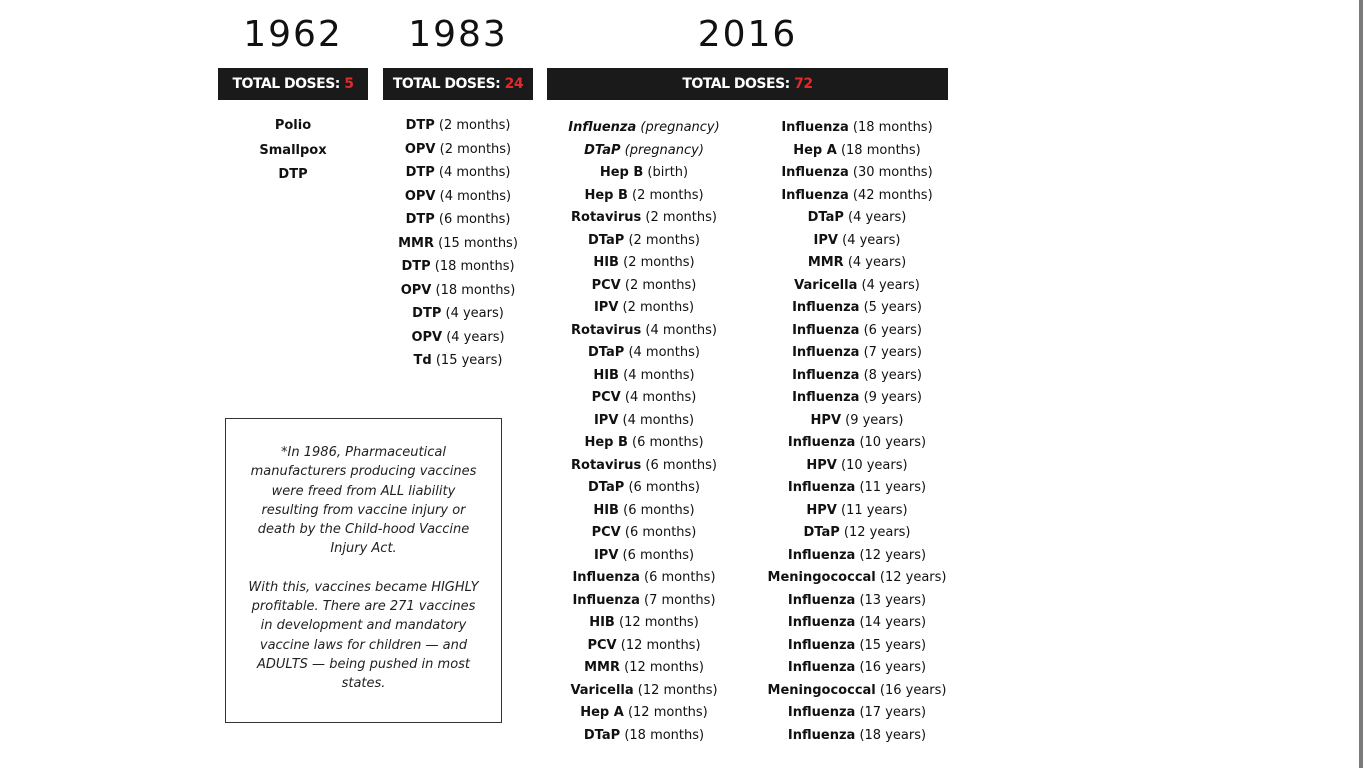 Image resolution: width=1366 pixels, height=768 pixels. What do you see at coordinates (857, 353) in the screenshot?
I see `list-item: Influenza (7 years)` at bounding box center [857, 353].